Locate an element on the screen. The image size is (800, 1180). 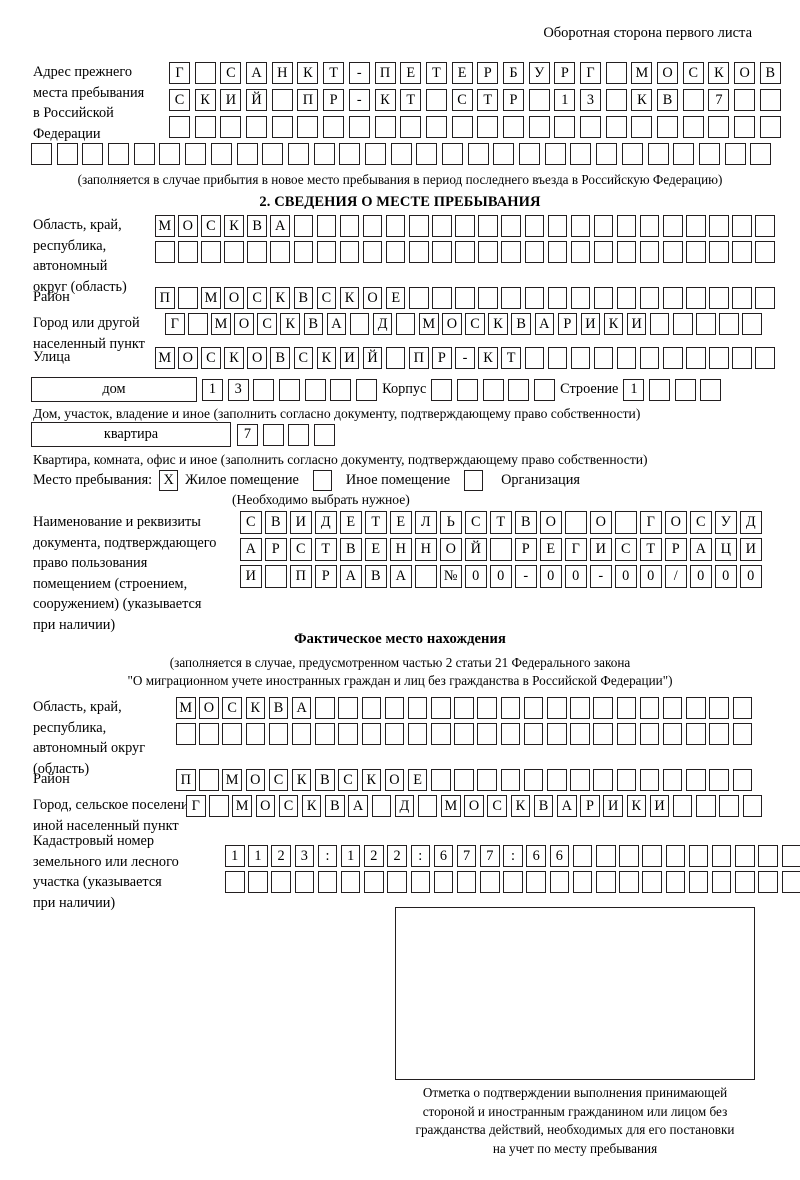
document-r2-cell-8: Н is located at coordinates (426, 549).